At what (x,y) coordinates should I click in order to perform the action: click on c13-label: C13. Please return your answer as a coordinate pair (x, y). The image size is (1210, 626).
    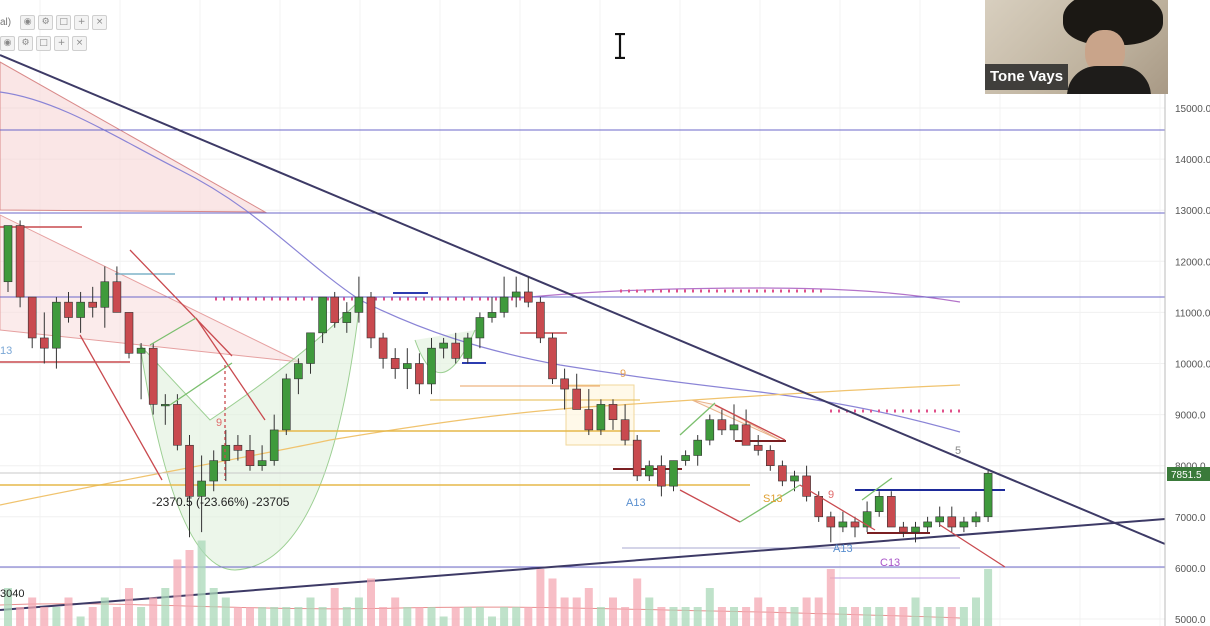
    Looking at the image, I should click on (890, 563).